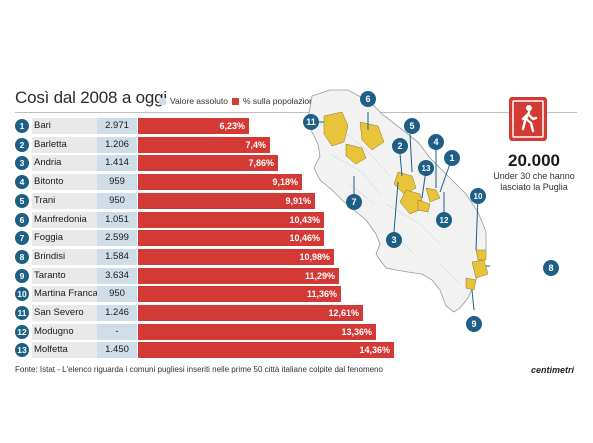 The width and height of the screenshot is (593, 443). What do you see at coordinates (71, 256) in the screenshot?
I see `city-label: Brindisi` at bounding box center [71, 256].